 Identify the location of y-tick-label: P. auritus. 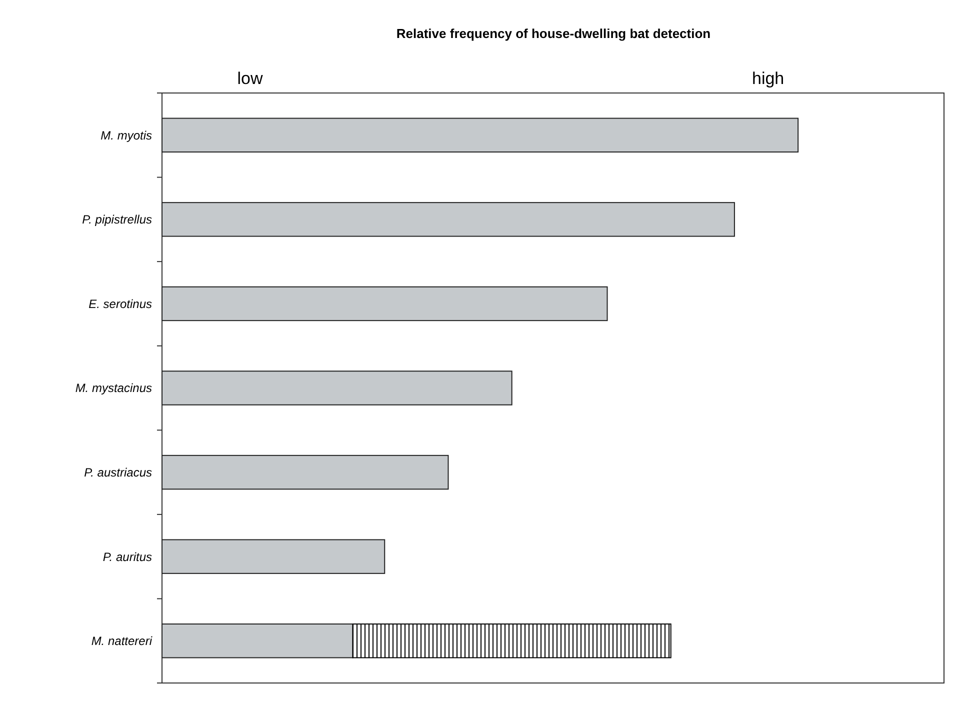
(127, 557).